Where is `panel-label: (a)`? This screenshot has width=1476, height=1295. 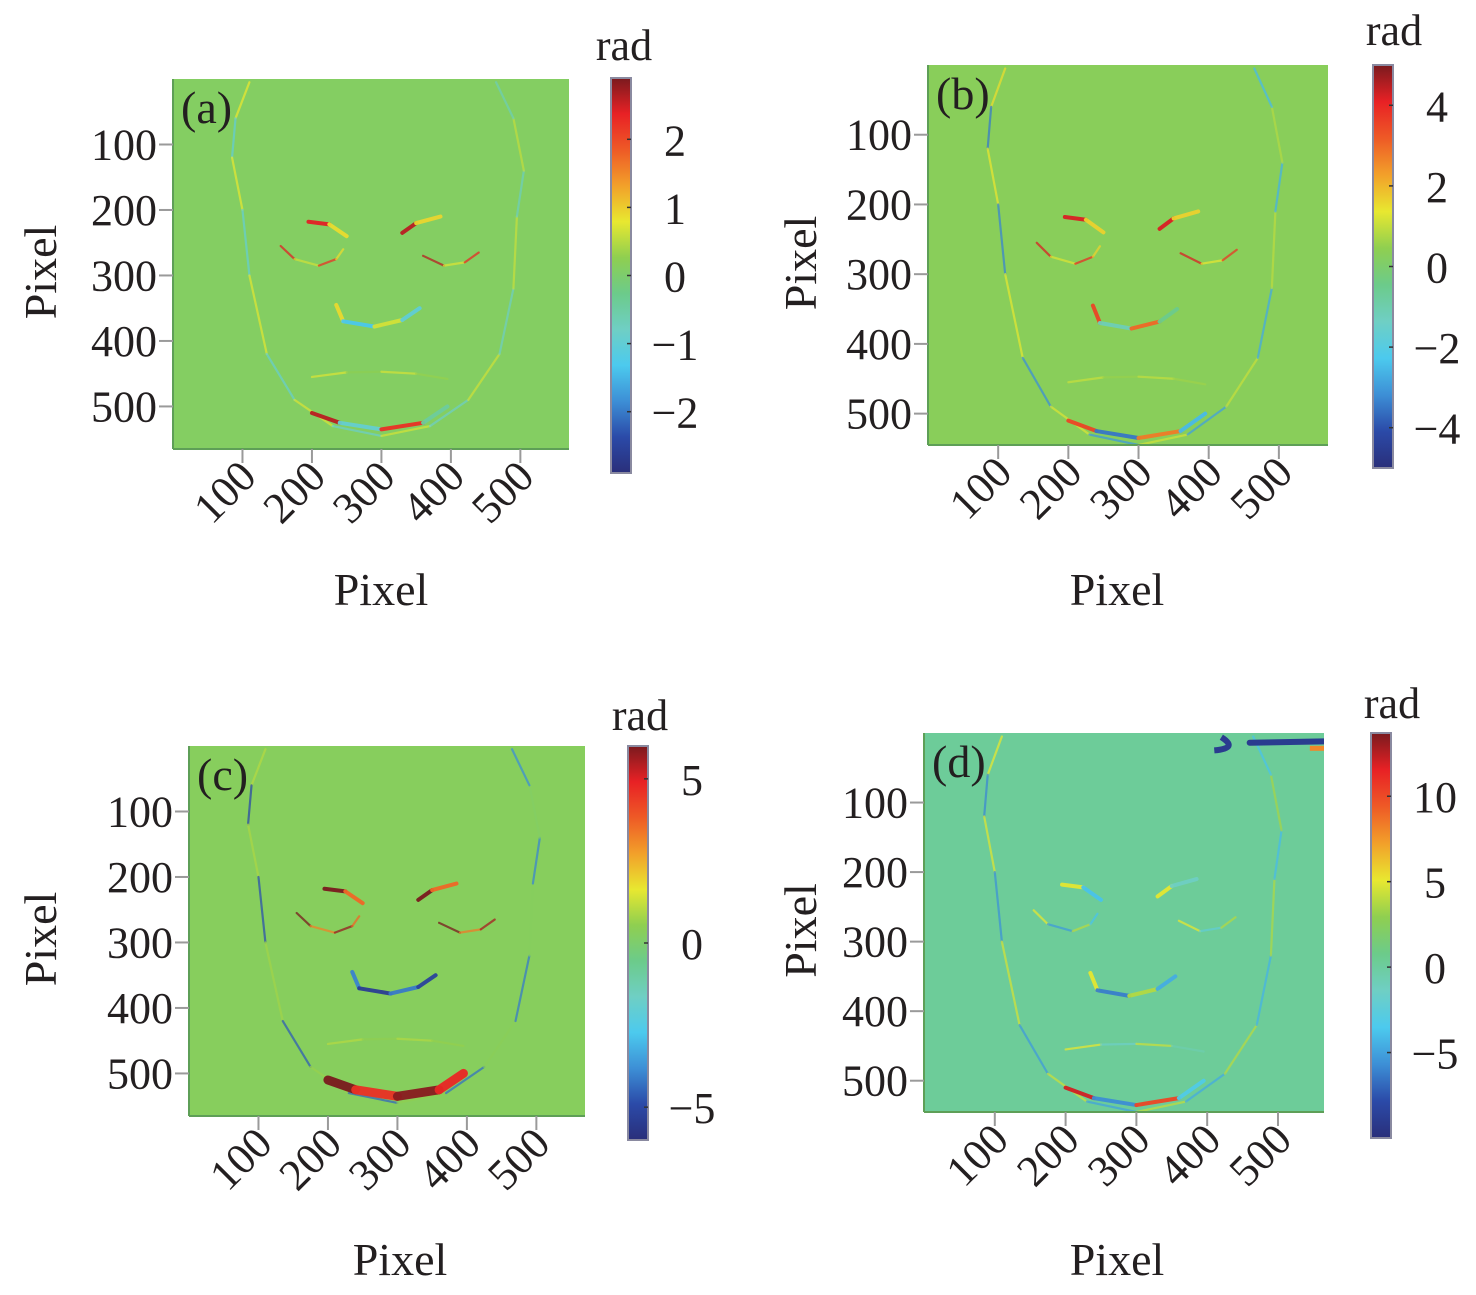
panel-label: (a) is located at coordinates (206, 107).